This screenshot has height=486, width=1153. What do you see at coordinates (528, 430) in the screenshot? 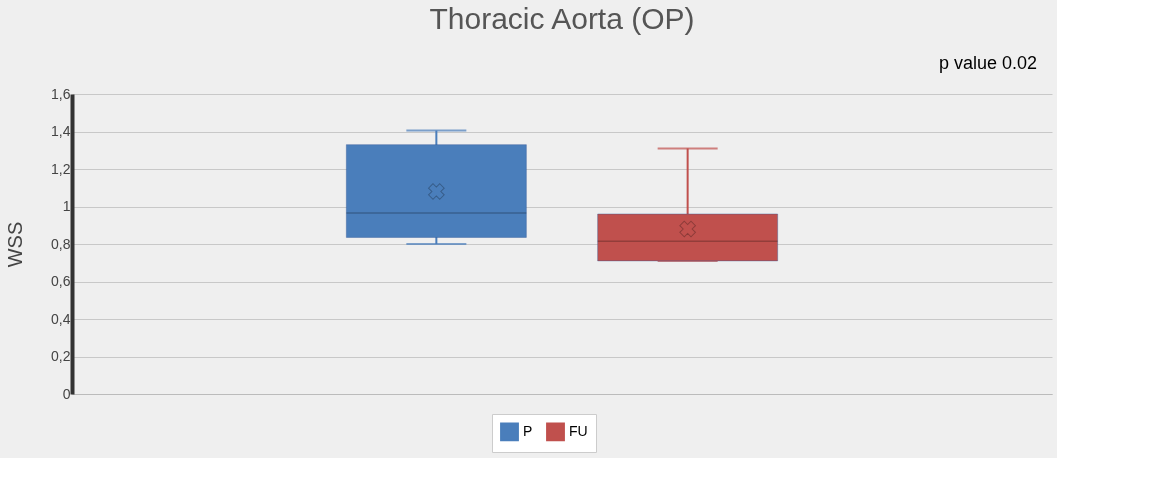
I see `legend-label: P` at bounding box center [528, 430].